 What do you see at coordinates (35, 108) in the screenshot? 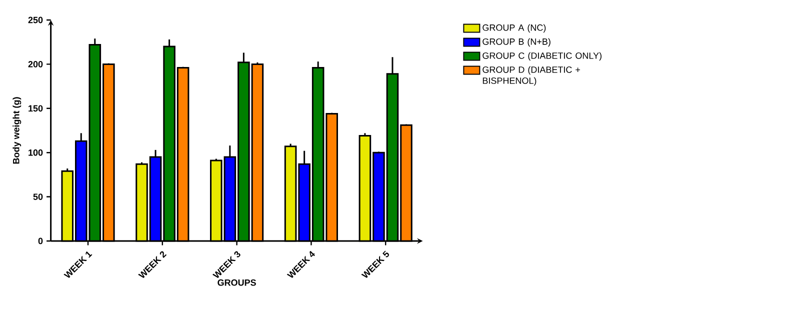
I see `y-tick-label: 150` at bounding box center [35, 108].